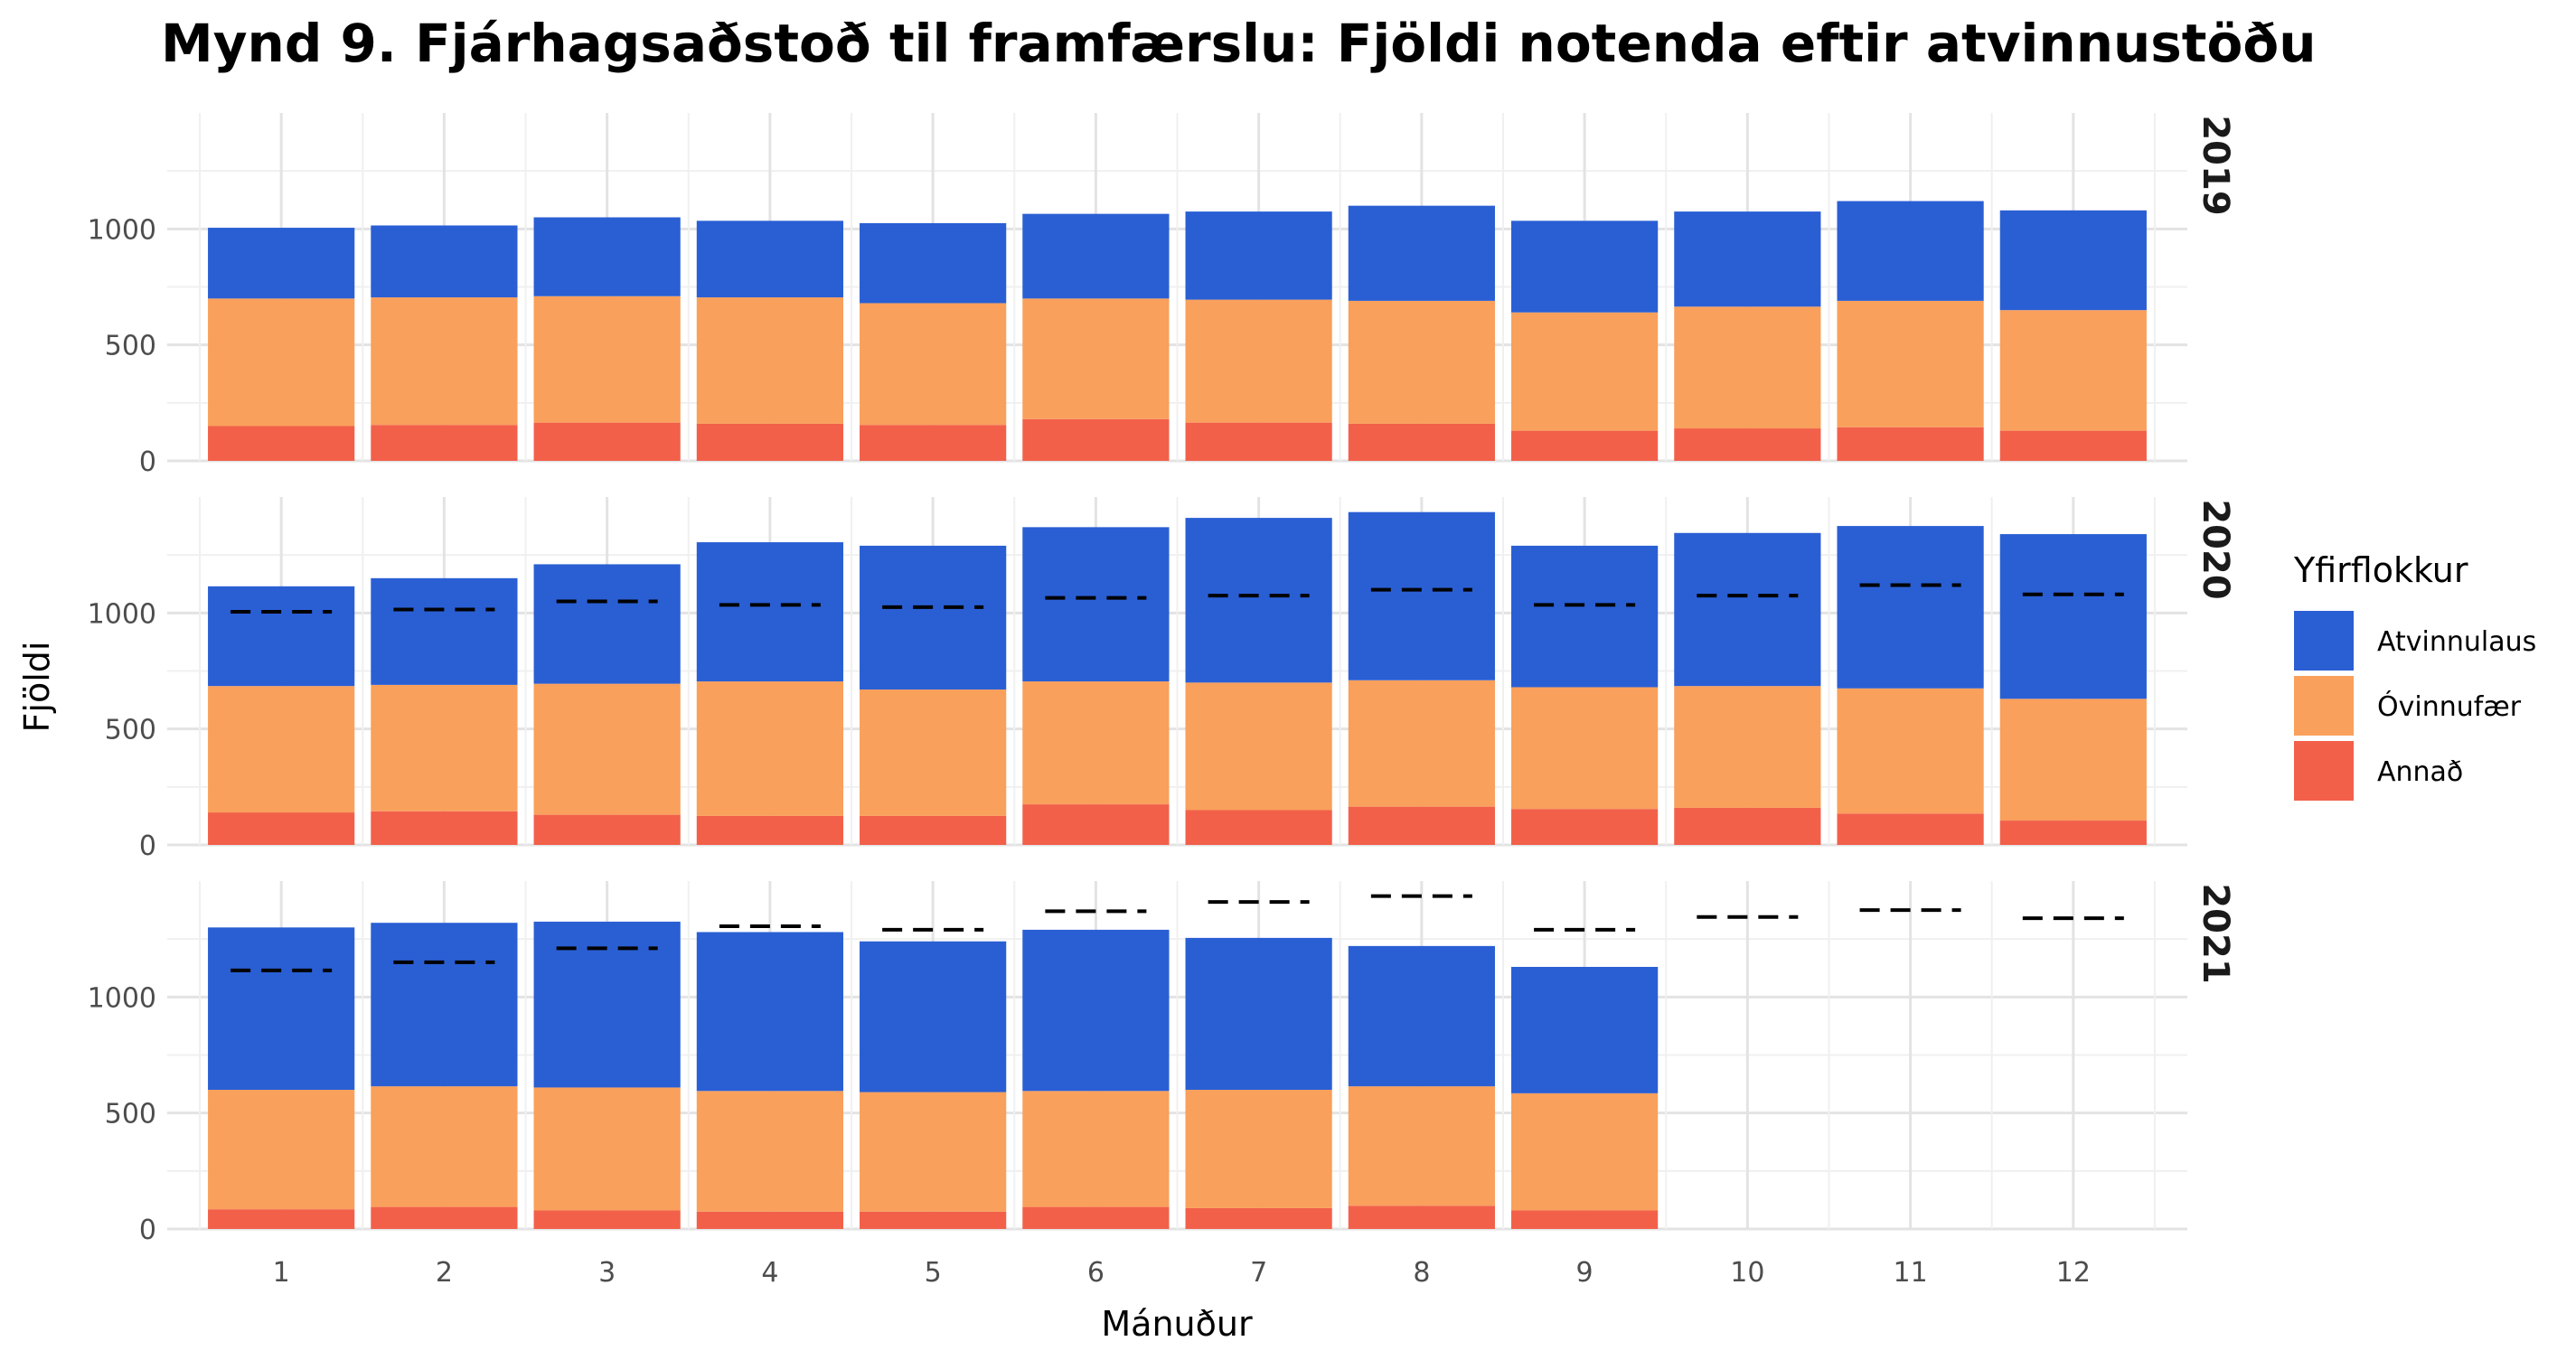 This screenshot has height=1360, width=2576. Describe the element at coordinates (1259, 1273) in the screenshot. I see `x-tick-label: 7` at that location.